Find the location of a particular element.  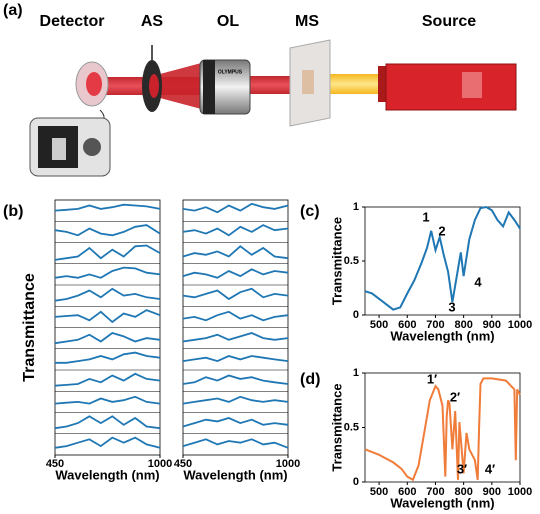

source is located at coordinates (451, 87).